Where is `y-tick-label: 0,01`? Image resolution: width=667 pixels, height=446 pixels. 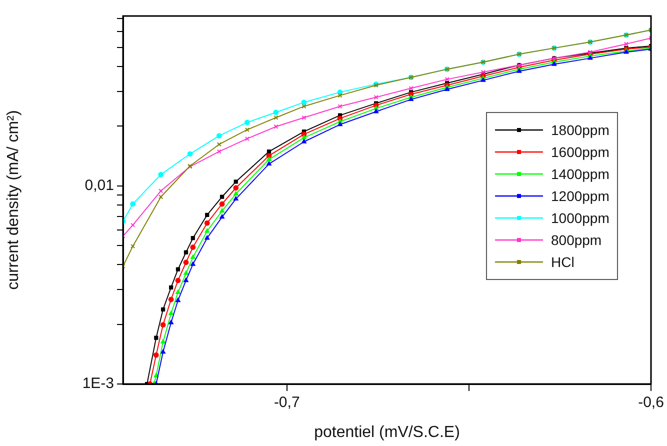 y-tick-label: 0,01 is located at coordinates (99, 185).